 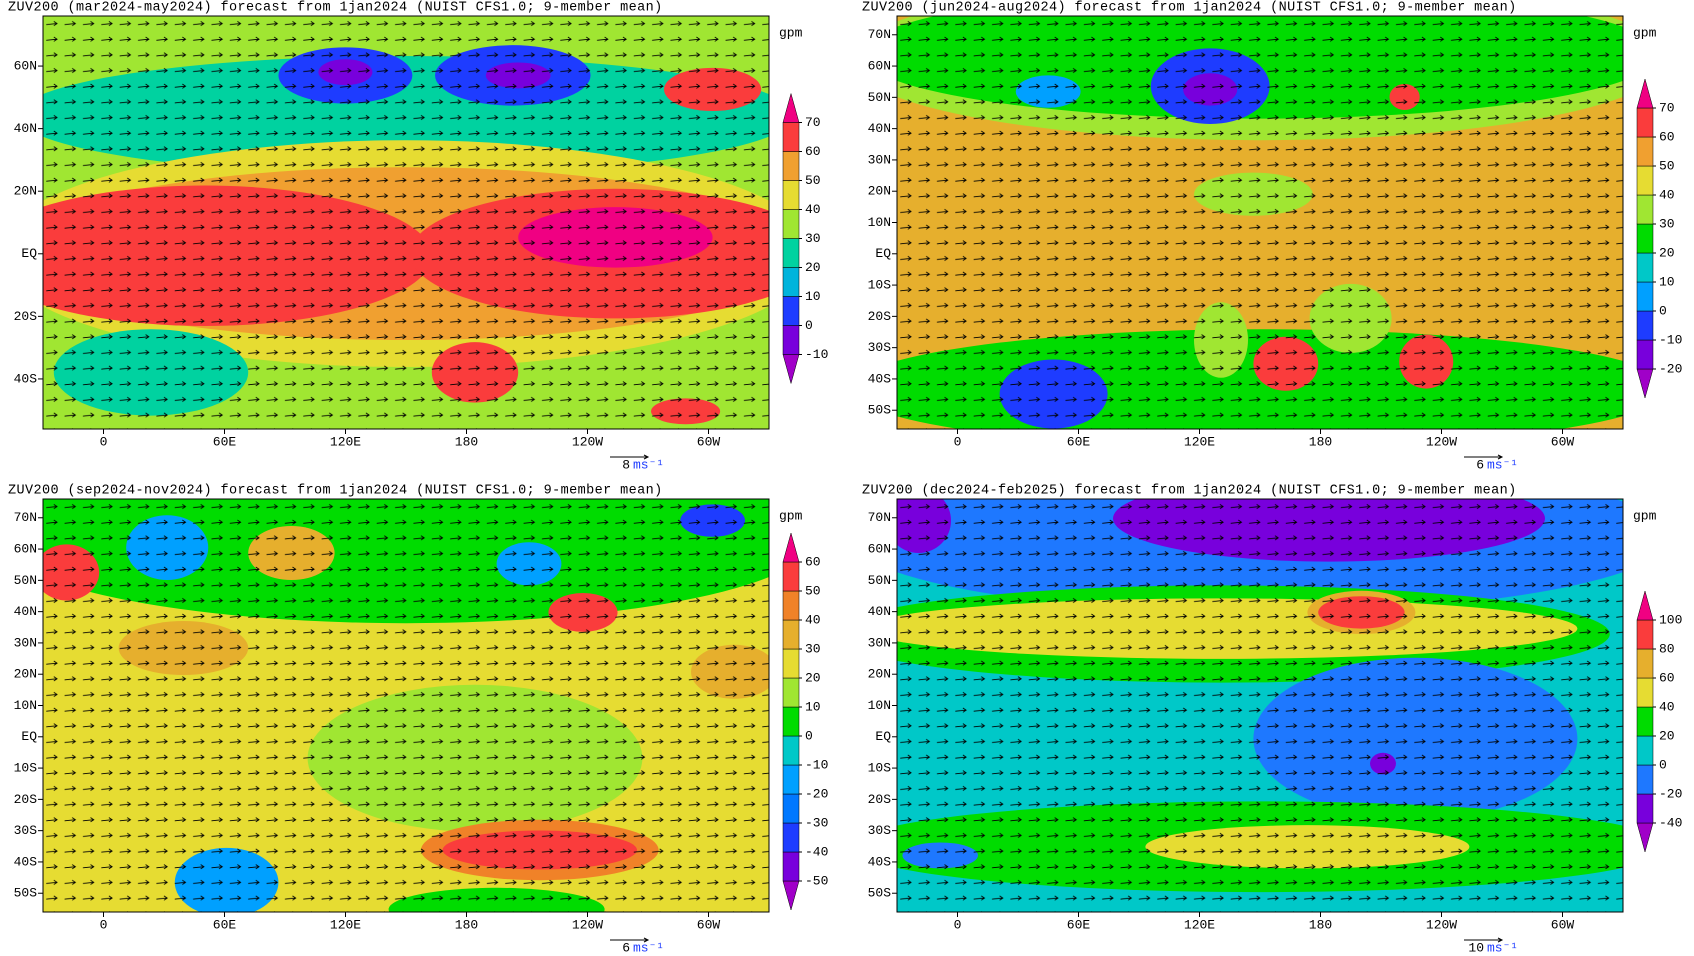 What do you see at coordinates (1667, 136) in the screenshot?
I see `colorbar-label: 60` at bounding box center [1667, 136].